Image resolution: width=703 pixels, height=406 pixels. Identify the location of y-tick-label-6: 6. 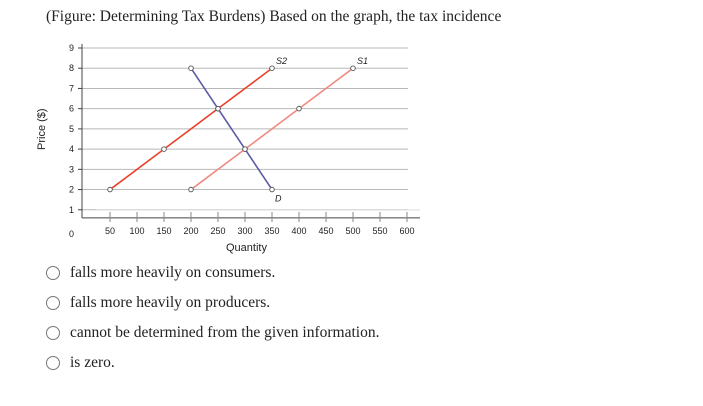
(71, 109).